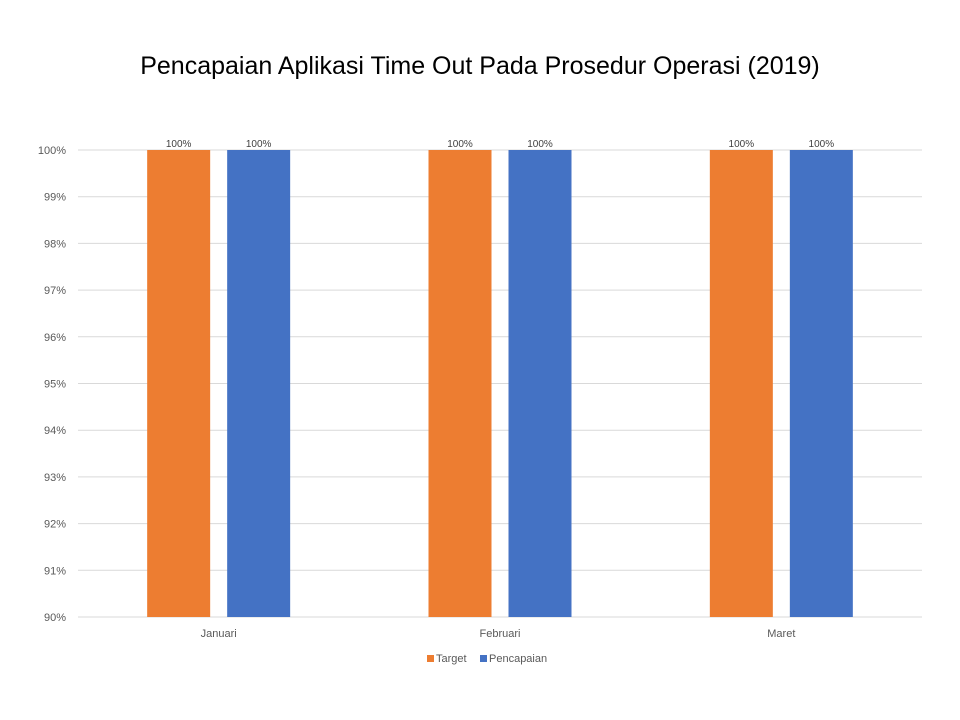  I want to click on y-axis-tick-labels: 90% 91% 92% 93% 94% 95% 96% 97% 98% 99% 100%, so click(52, 384).